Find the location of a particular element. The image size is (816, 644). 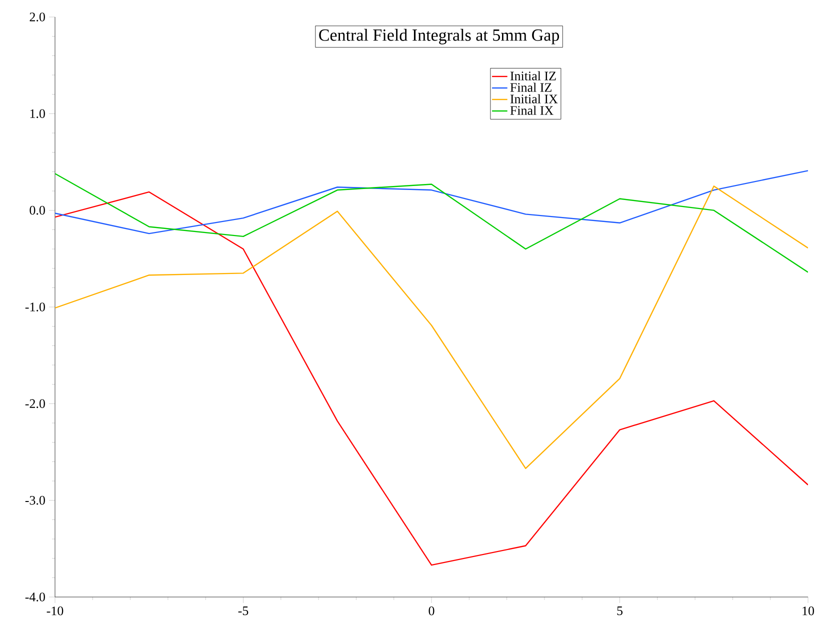

y-tick-label: -4.0 is located at coordinates (35, 597).